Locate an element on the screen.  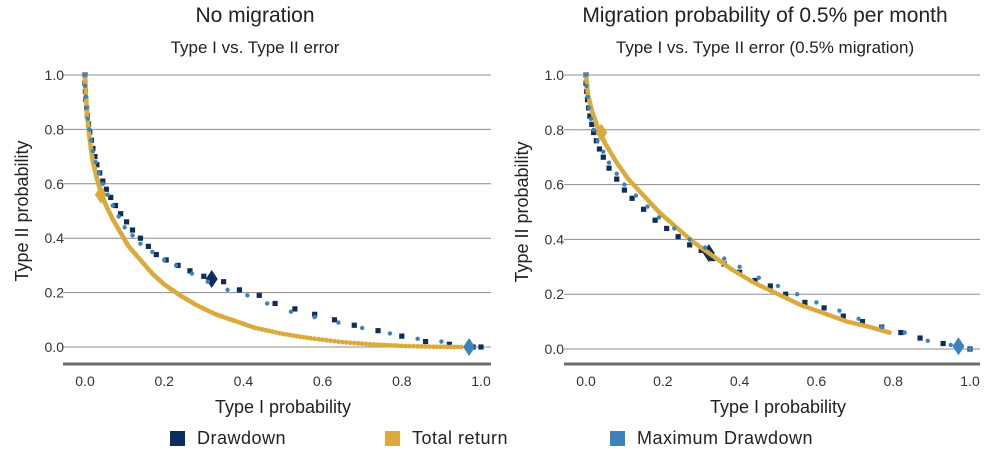
x-tick-label-migration: 0.0 is located at coordinates (586, 381).